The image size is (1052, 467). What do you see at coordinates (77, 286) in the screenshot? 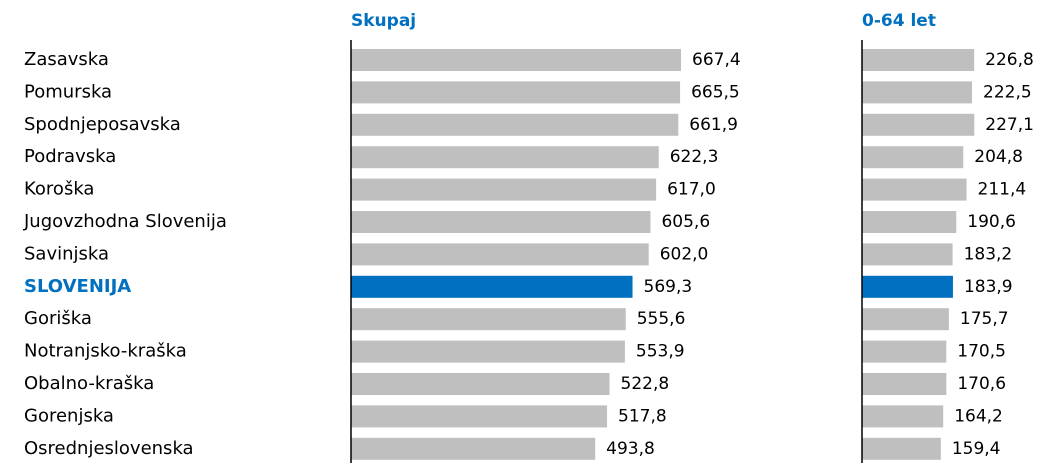
I see `category-label: SLOVENIJA` at bounding box center [77, 286].